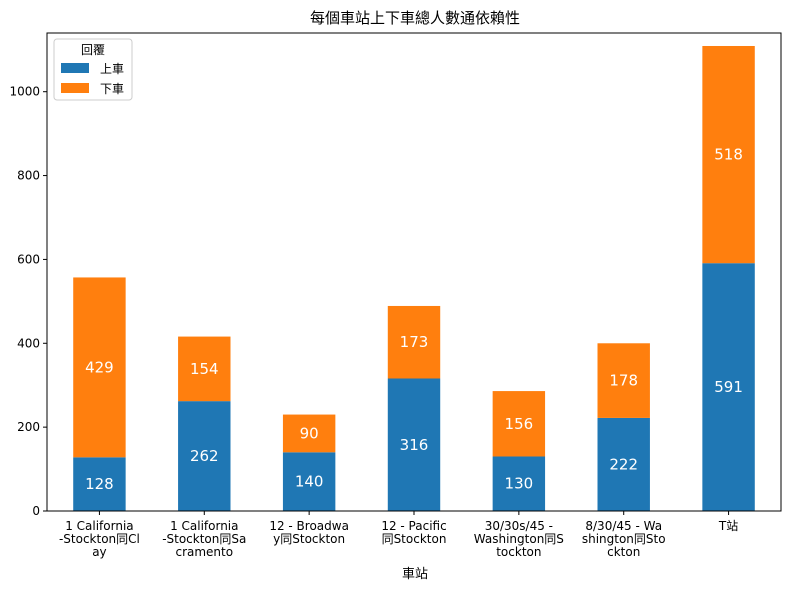 Image resolution: width=790 pixels, height=590 pixels. I want to click on y-tick-label: 400, so click(28, 343).